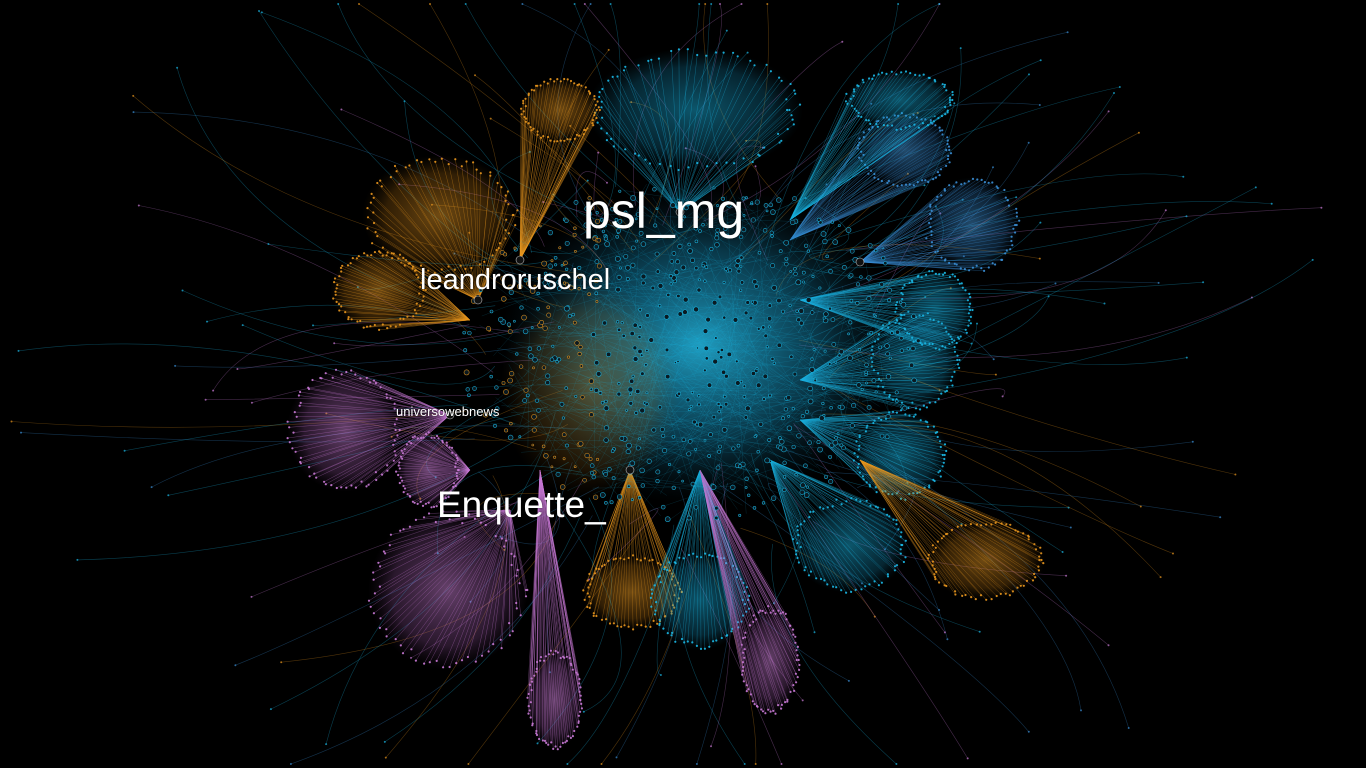 The width and height of the screenshot is (1366, 768). Describe the element at coordinates (515, 280) in the screenshot. I see `node-label-leandroruschel: leandroruschel` at that location.